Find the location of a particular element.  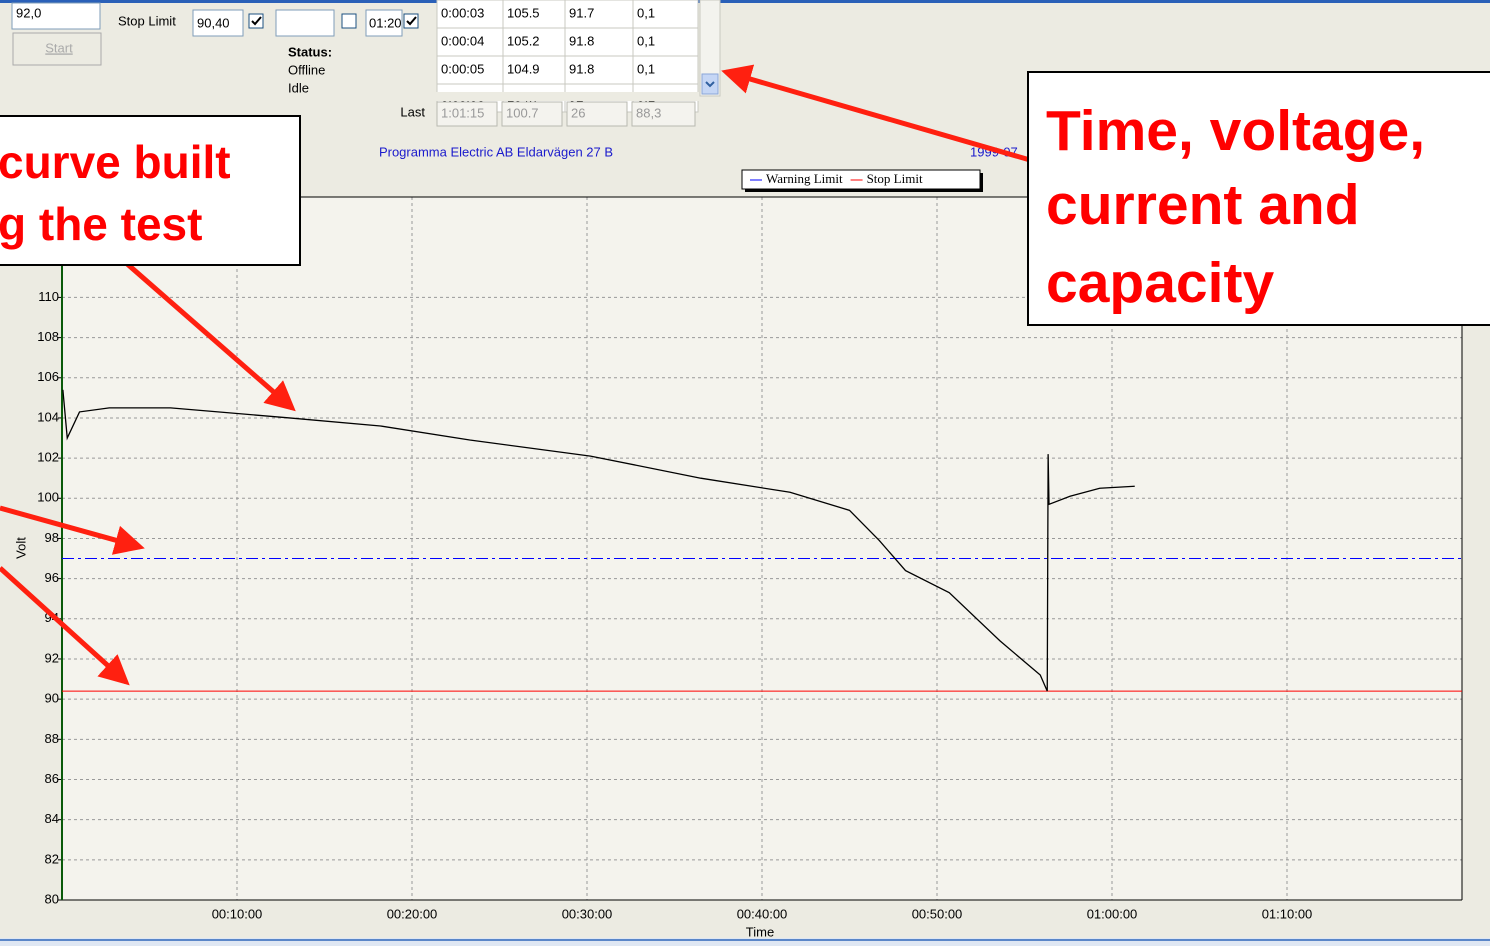

last-field-text: 26 is located at coordinates (578, 112).